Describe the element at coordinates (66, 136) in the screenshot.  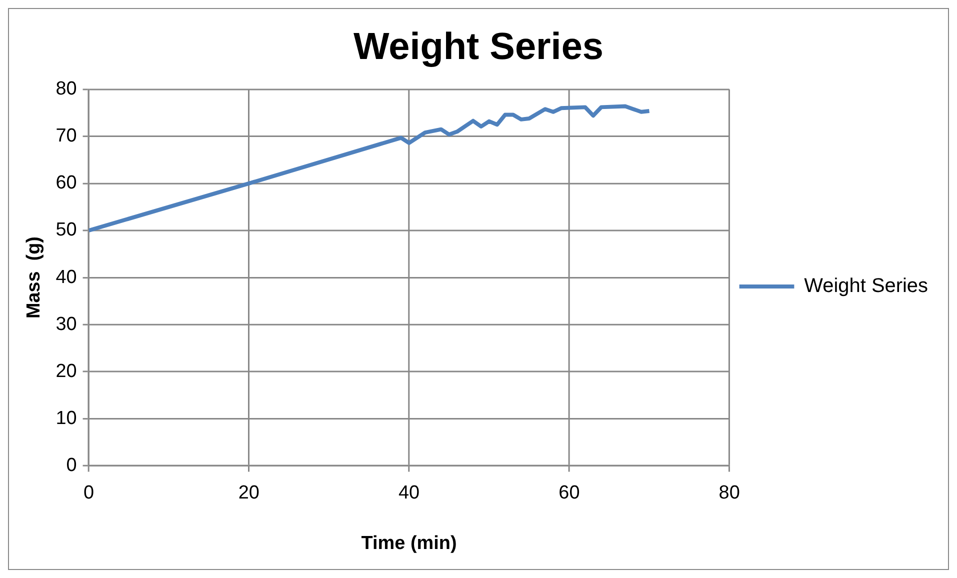
I see `y-tick-label: 70` at that location.